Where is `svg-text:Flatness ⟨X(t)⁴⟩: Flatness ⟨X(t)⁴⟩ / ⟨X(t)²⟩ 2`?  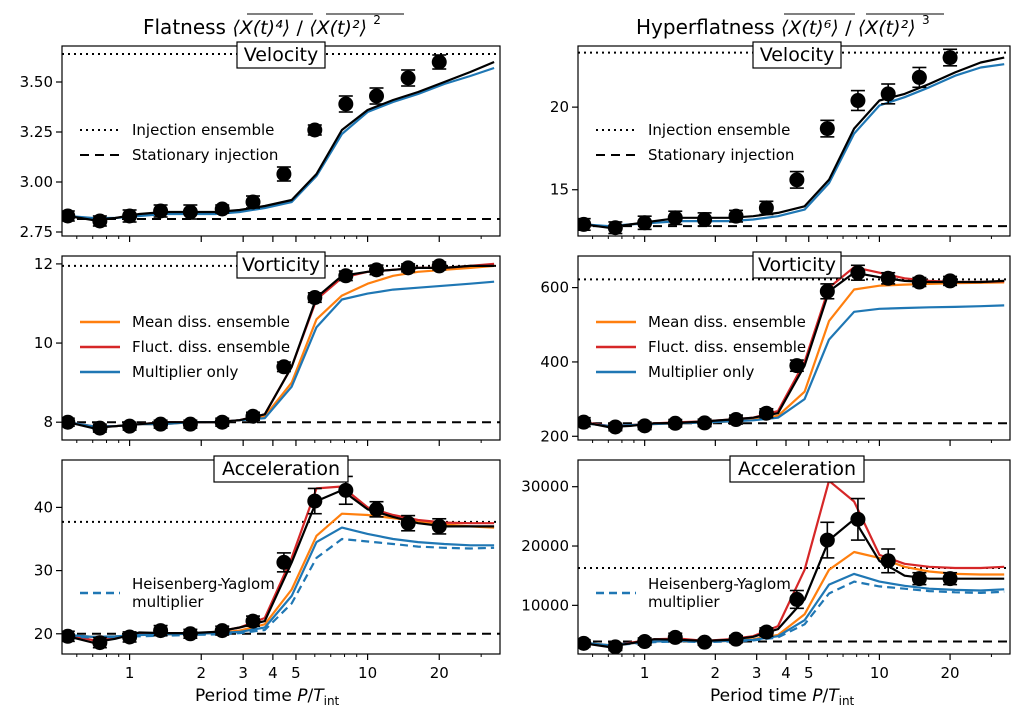
svg-text:Flatness ⟨X(t)⁴⟩: Flatness ⟨X(t)⁴⟩ / ⟨X(t)²⟩ 2 is located at coordinates (262, 26).